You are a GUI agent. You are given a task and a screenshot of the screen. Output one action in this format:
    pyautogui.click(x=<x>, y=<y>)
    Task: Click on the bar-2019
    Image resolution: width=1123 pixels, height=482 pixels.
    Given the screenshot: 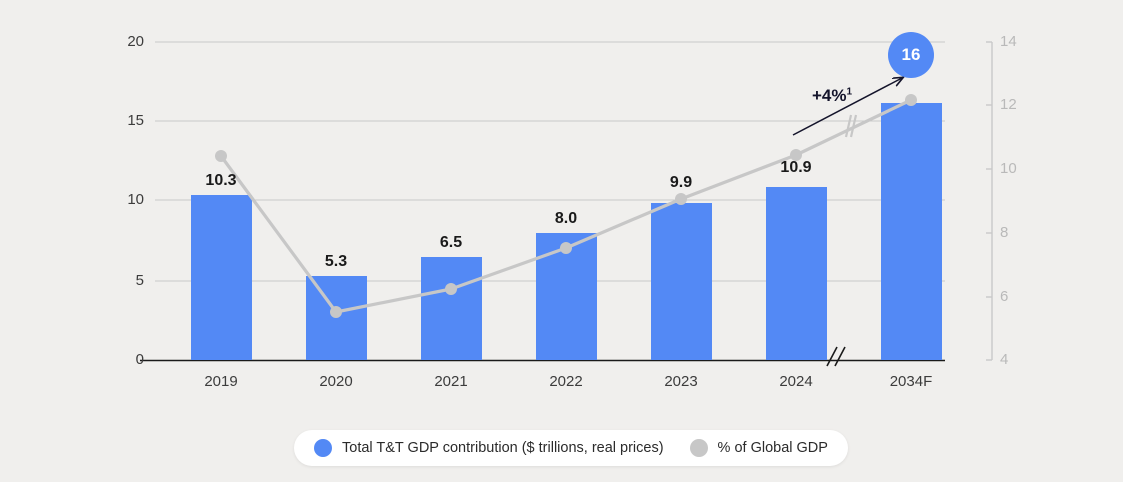 What is the action you would take?
    pyautogui.click(x=221, y=277)
    